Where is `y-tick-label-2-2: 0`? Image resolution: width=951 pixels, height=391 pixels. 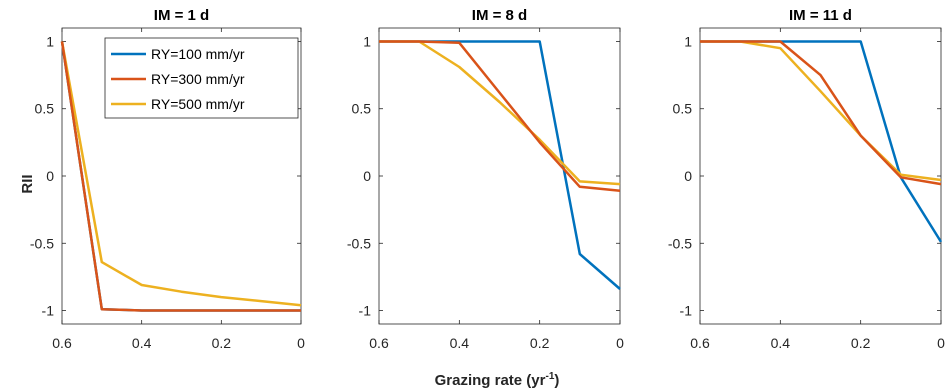
y-tick-label-2-2: 0 is located at coordinates (688, 176).